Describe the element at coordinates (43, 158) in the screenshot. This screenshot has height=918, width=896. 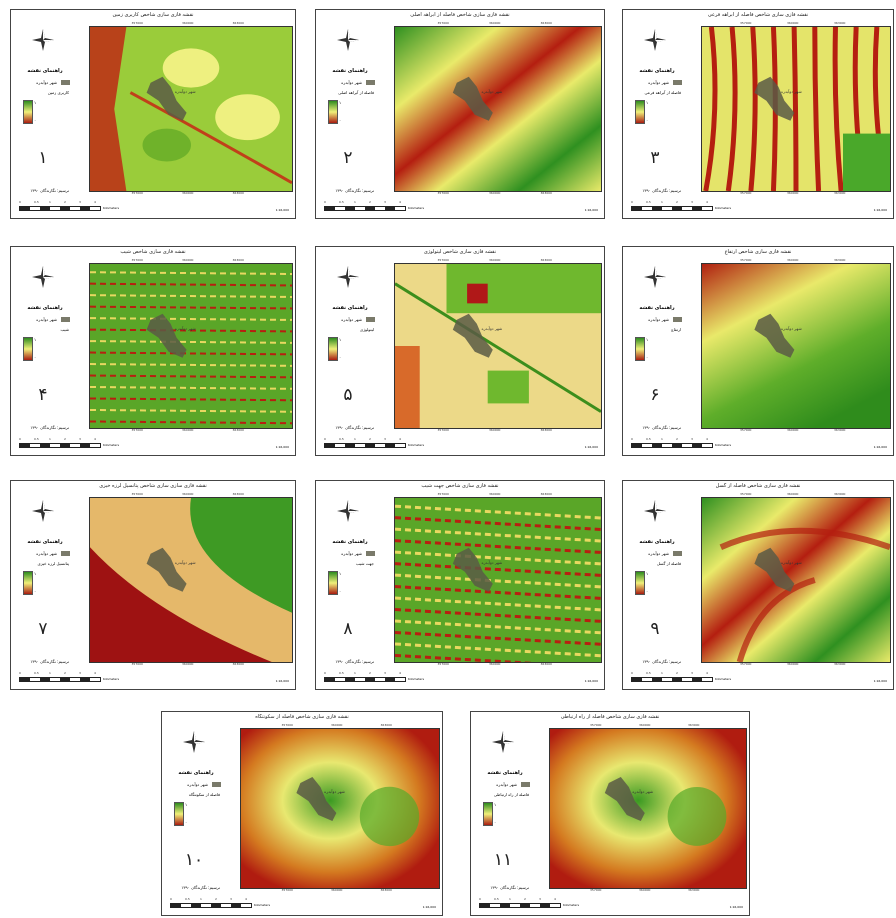
I see `panel-number: ۱` at that location.